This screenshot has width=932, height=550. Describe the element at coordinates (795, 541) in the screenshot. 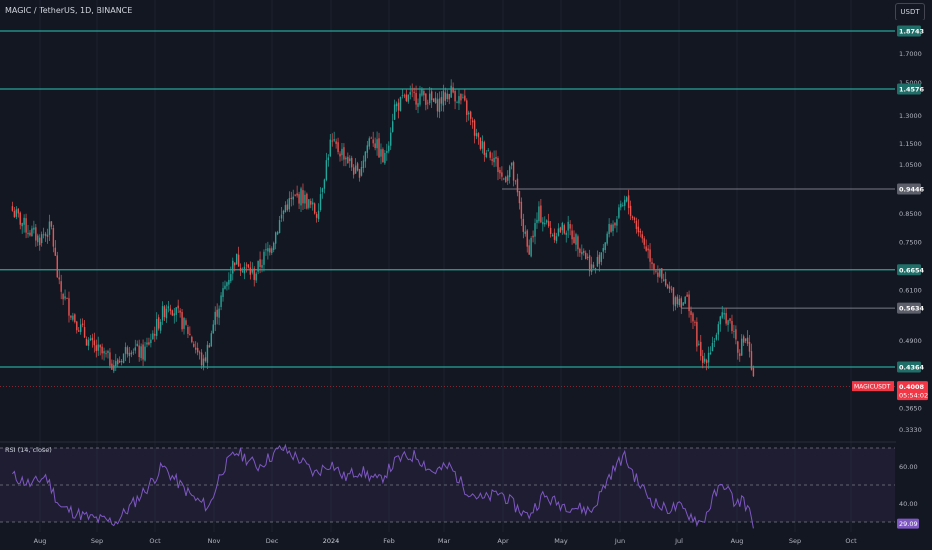

I see `x-axis-label: Sep` at that location.